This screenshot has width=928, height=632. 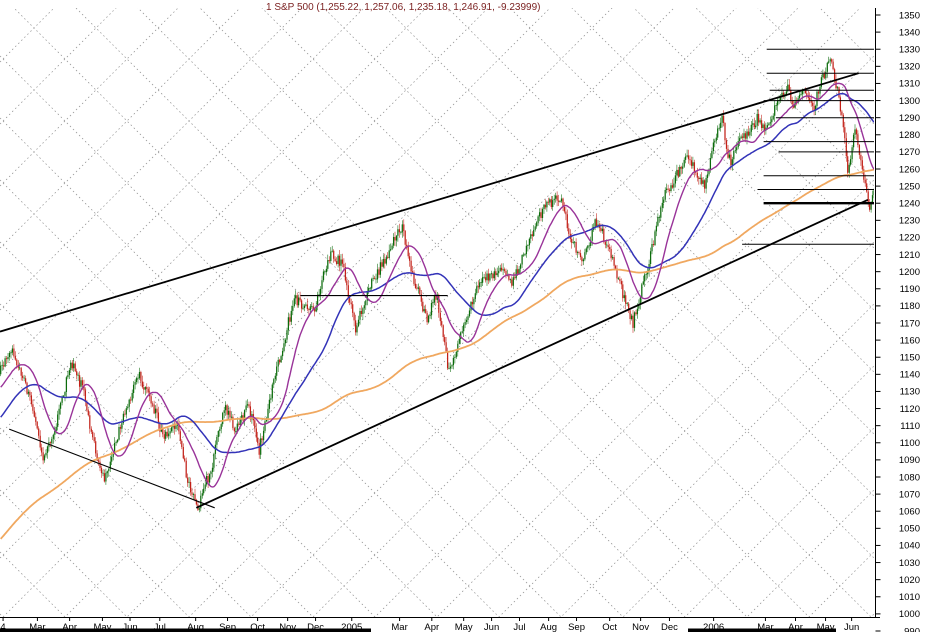 What do you see at coordinates (909, 580) in the screenshot?
I see `svg-text: 1020` at bounding box center [909, 580].